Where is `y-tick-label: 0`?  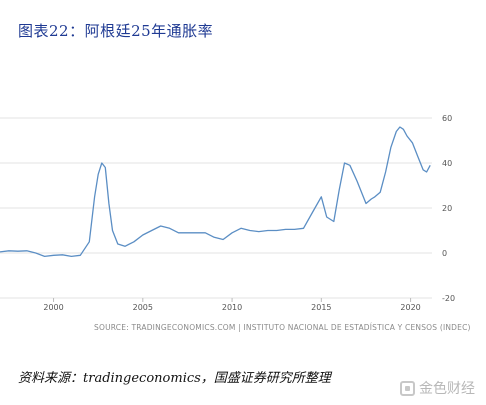 y-tick-label: 0 is located at coordinates (444, 253).